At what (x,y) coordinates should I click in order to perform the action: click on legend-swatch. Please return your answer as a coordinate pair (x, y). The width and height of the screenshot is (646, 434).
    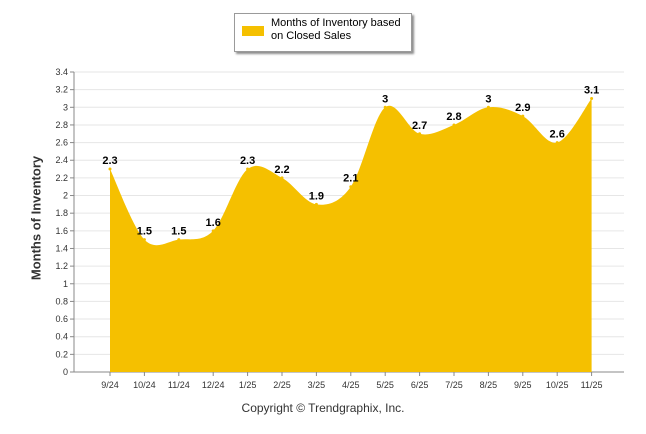
    Looking at the image, I should click on (253, 31).